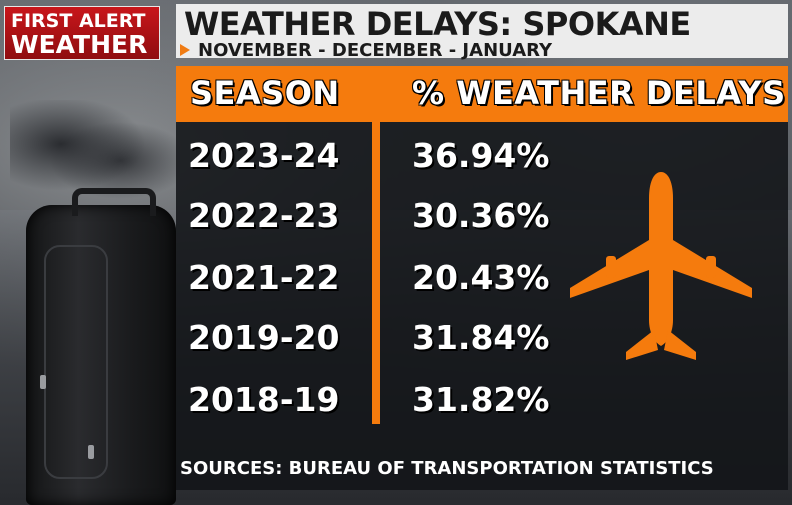 This screenshot has width=792, height=505. Describe the element at coordinates (264, 277) in the screenshot. I see `row-season: 2021-22` at that location.